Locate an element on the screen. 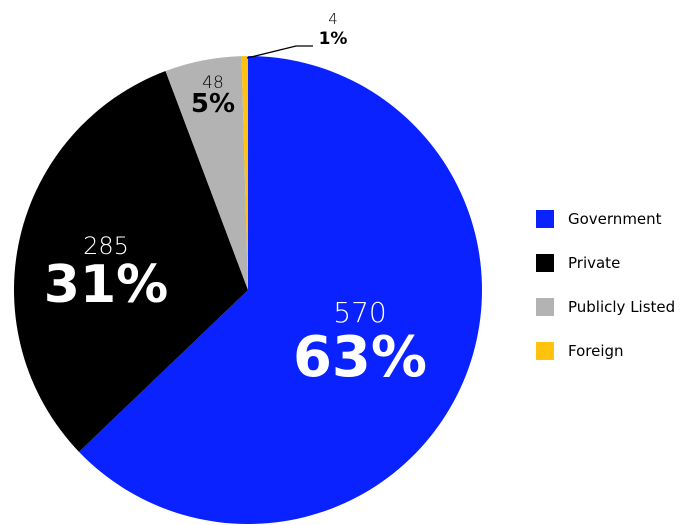 The height and width of the screenshot is (525, 683). legend-item-publicly-listed: Publicly Listed is located at coordinates (605, 307).